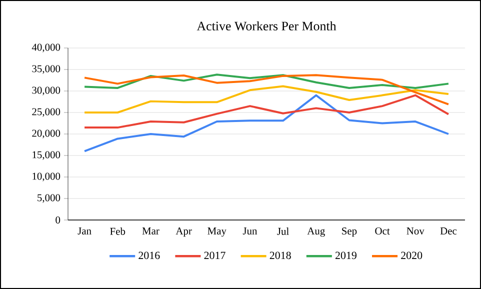  I want to click on x-tick-label: Apr, so click(184, 232).